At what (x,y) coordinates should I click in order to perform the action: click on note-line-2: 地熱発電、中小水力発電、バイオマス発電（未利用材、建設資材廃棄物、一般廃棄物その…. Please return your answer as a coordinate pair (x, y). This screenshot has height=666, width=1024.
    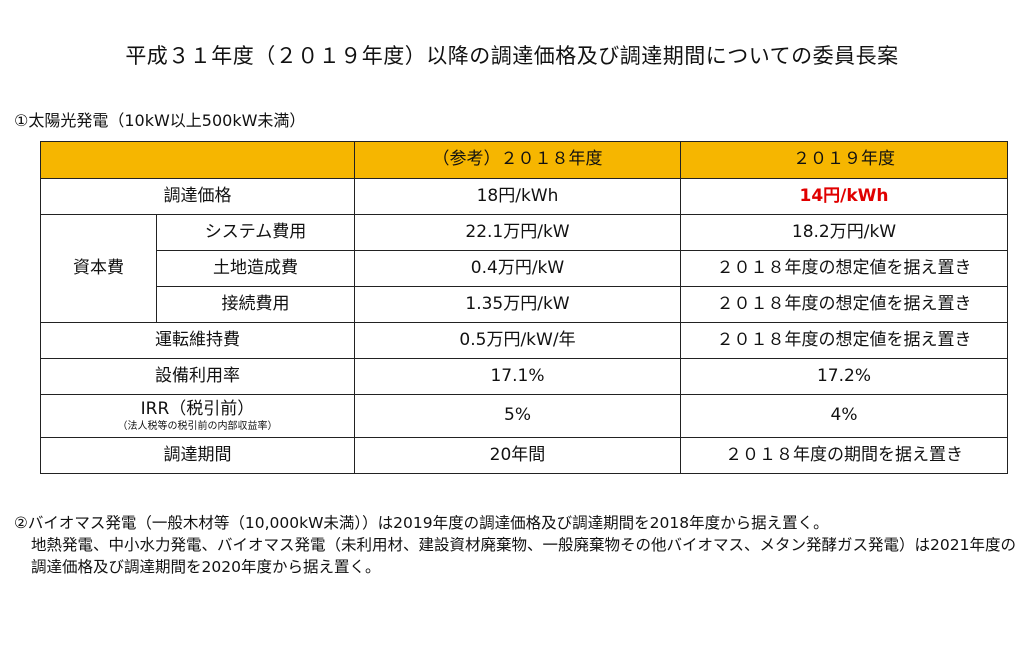
    Looking at the image, I should click on (523, 556).